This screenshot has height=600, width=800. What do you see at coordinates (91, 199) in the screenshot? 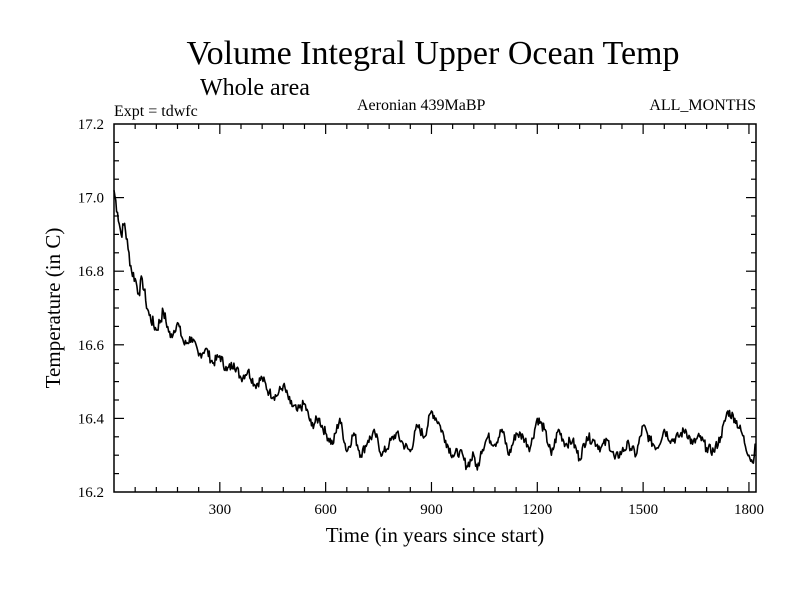
I see `y-tick-label: 17.0` at bounding box center [91, 199].